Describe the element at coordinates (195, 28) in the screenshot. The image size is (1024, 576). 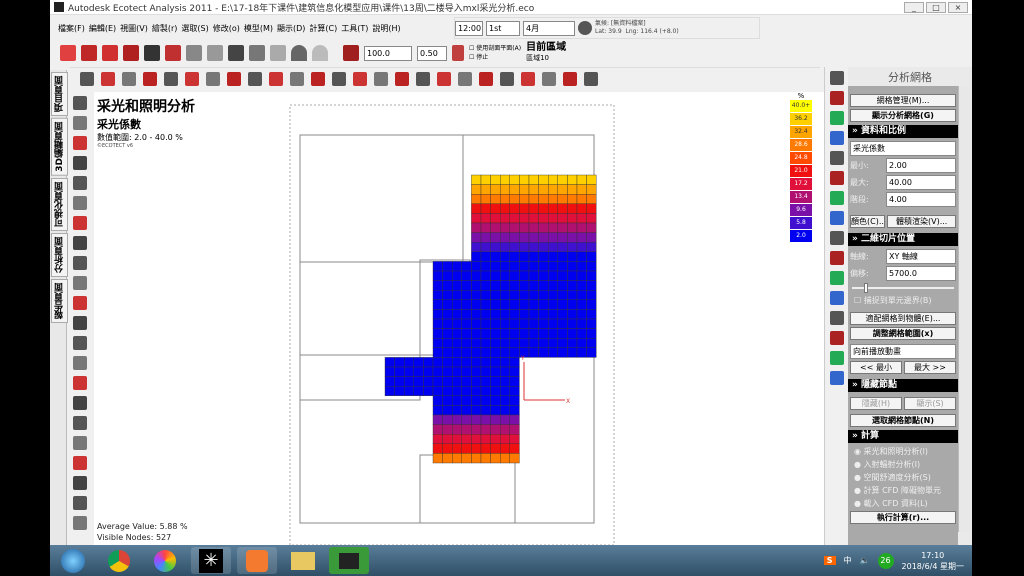
I see `menu-select: 選取(S)` at that location.